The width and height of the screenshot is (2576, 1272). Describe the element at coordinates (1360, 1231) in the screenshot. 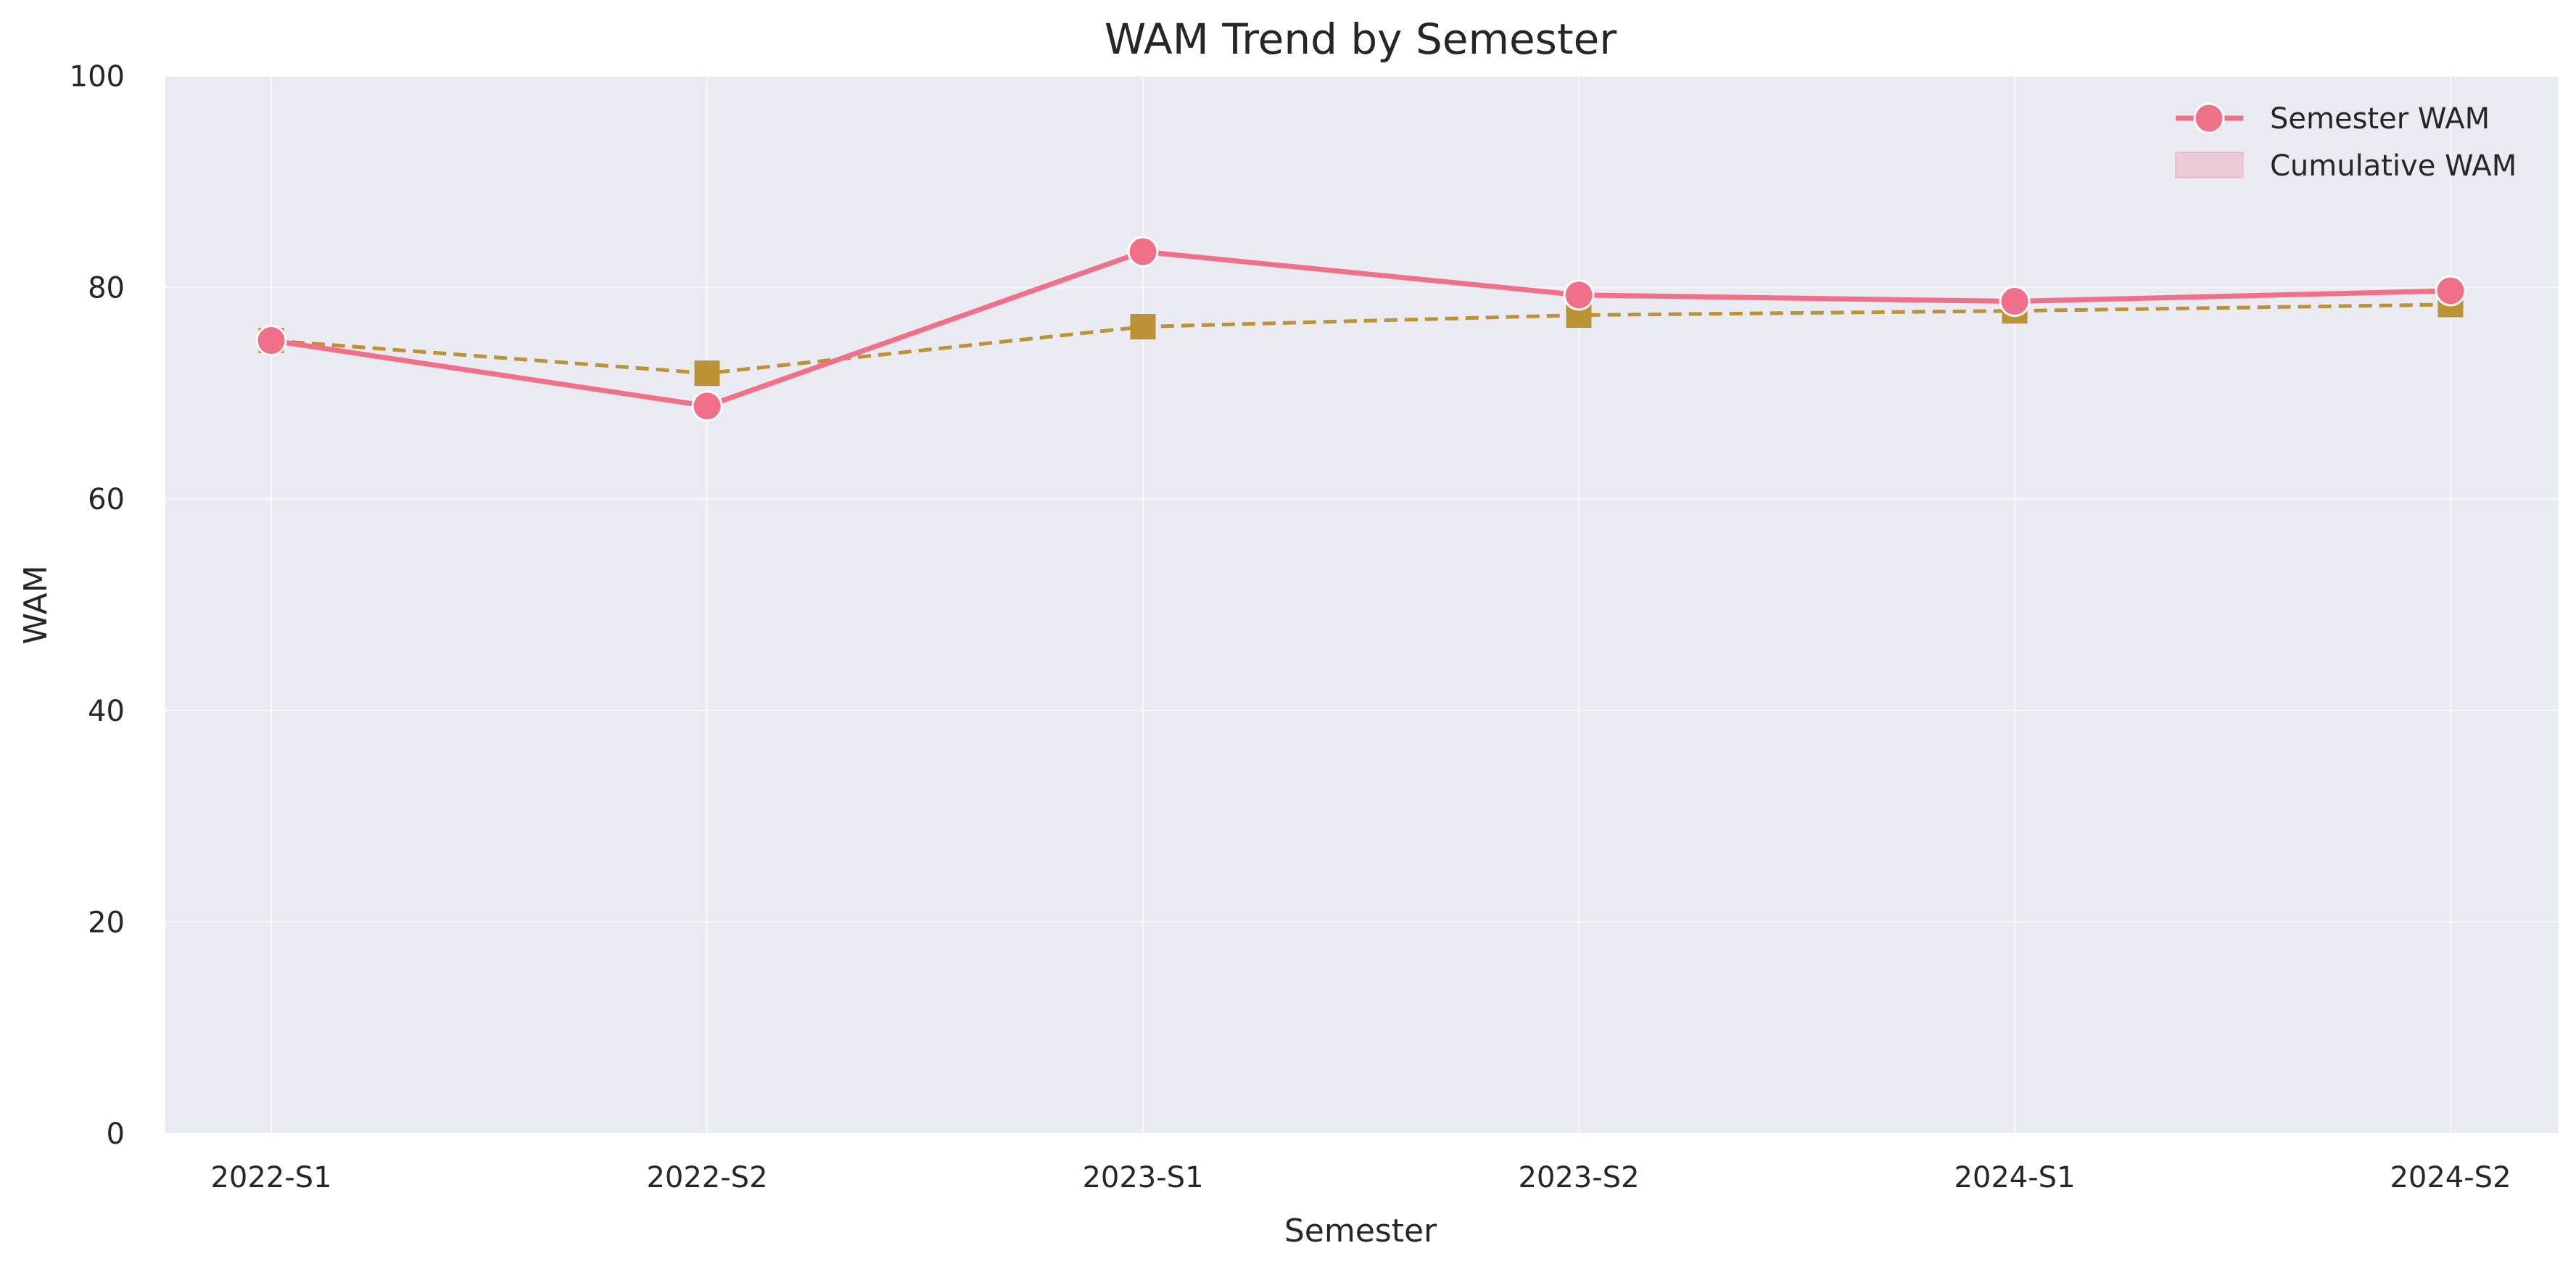

I see `x-axis-label: Semester` at that location.